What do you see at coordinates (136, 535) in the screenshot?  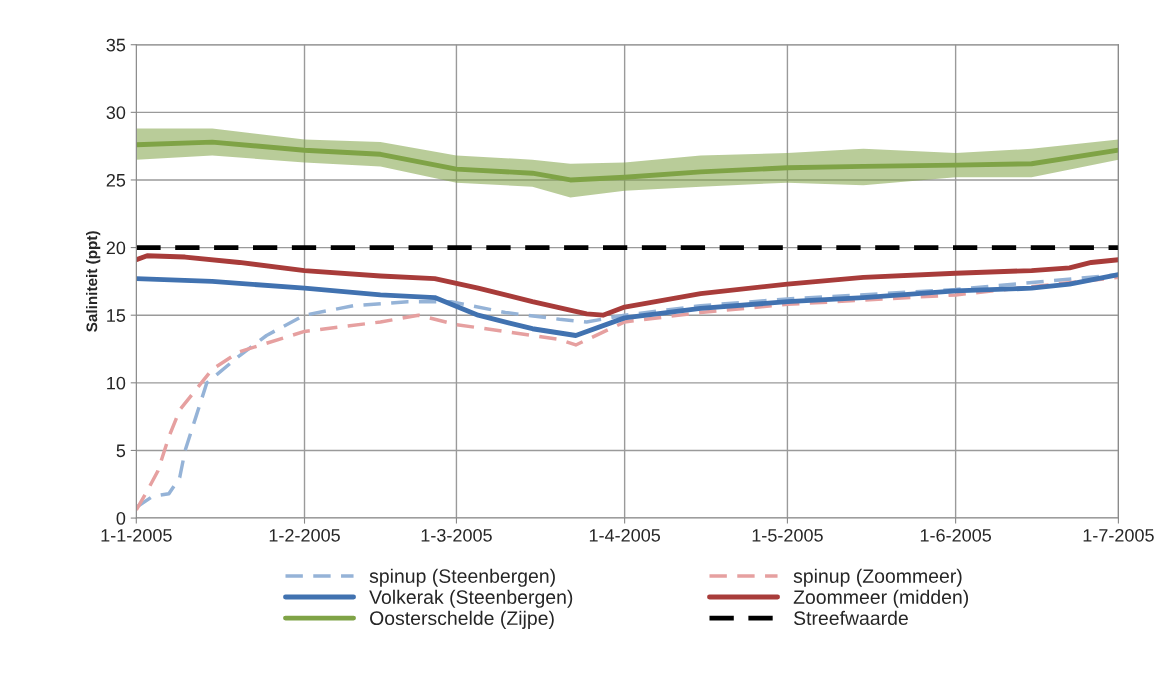 I see `x-tick-label: 1-1-2005` at bounding box center [136, 535].